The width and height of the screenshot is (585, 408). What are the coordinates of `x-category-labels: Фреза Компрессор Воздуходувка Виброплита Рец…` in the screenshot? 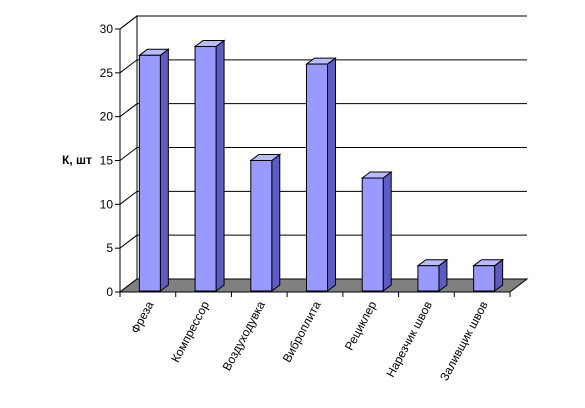 It's located at (309, 341).